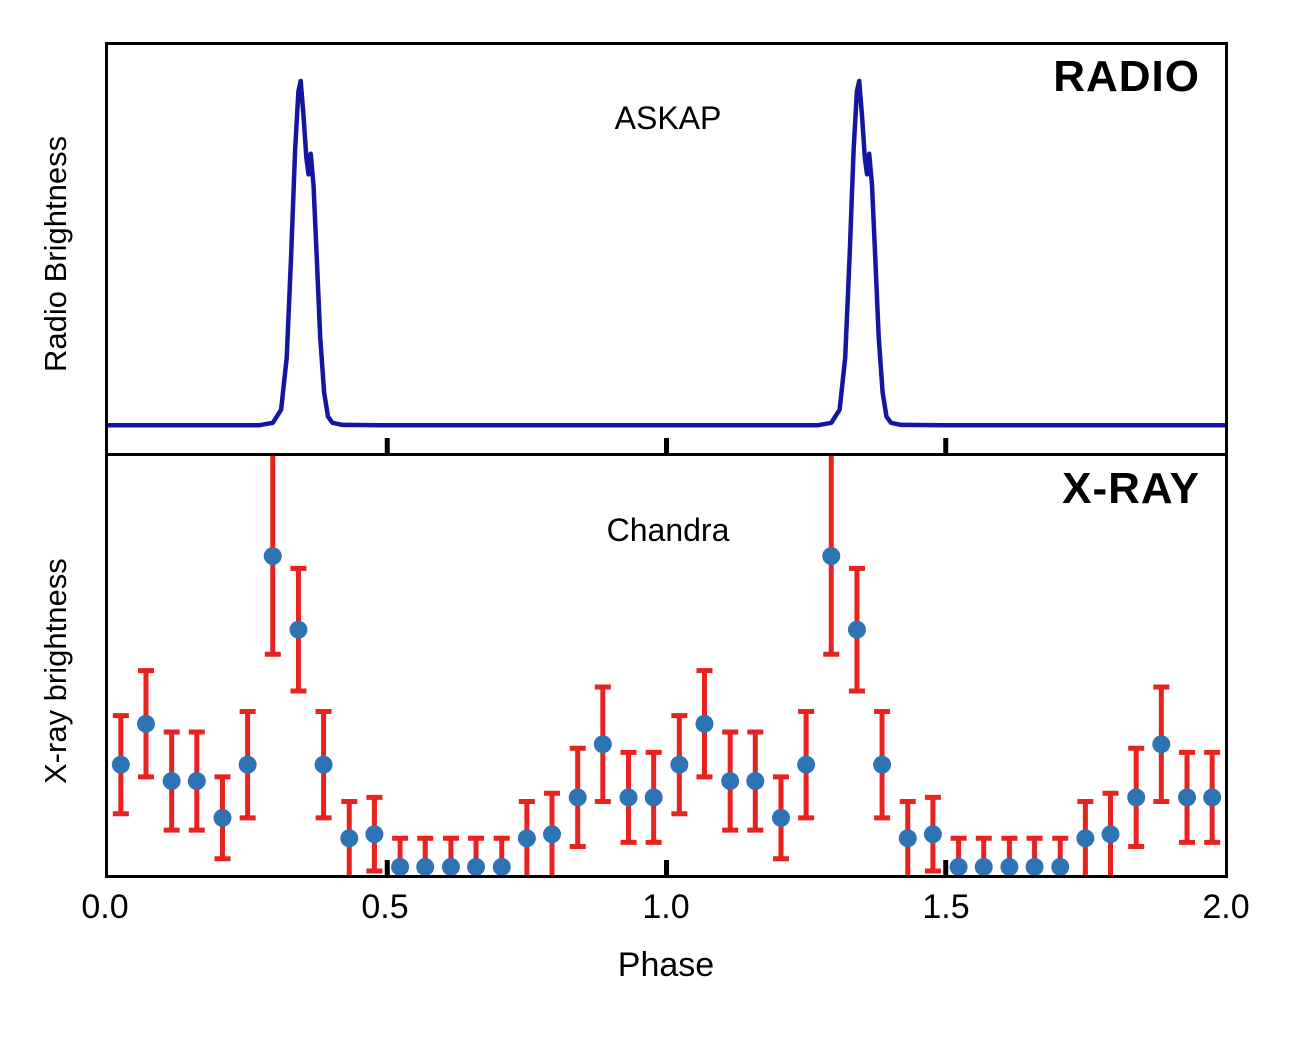 The image size is (1300, 1044). Describe the element at coordinates (1226, 907) in the screenshot. I see `x-tick-label-4: 2.0` at that location.